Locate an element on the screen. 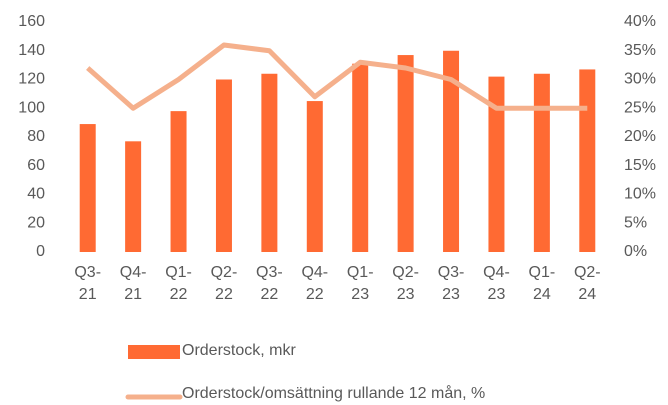  x-tick-label: Q3-23 is located at coordinates (451, 283).